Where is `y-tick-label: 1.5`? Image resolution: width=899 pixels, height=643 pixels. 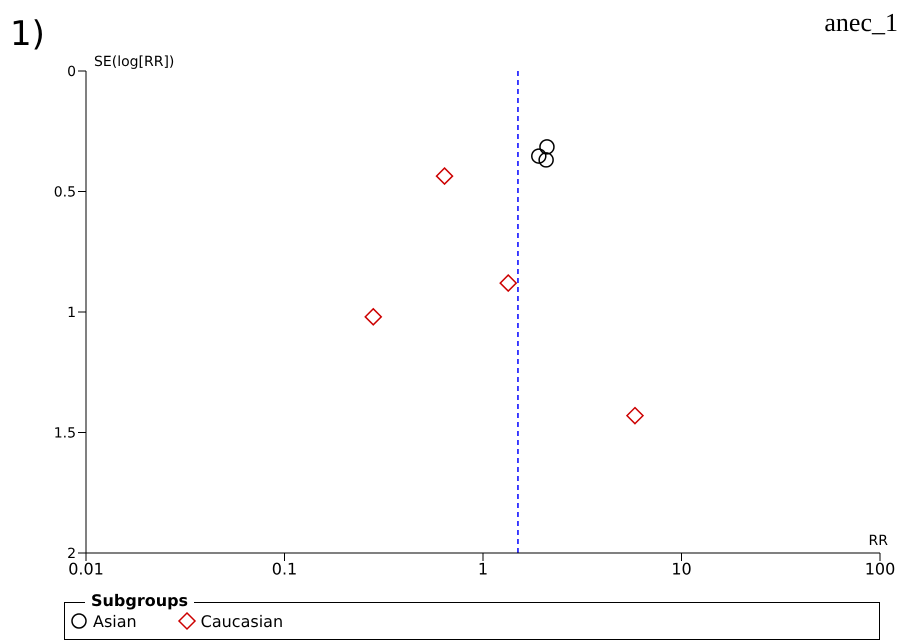 y-tick-label: 1.5 is located at coordinates (65, 433).